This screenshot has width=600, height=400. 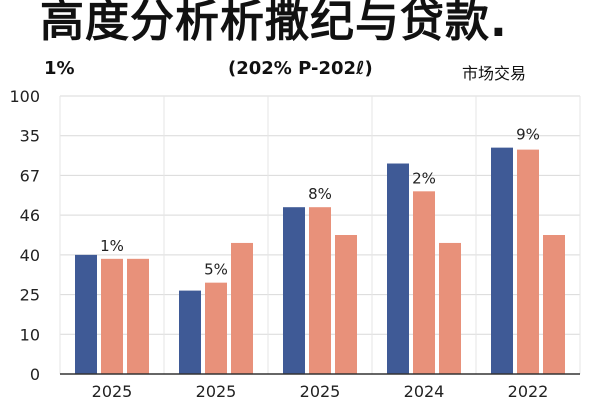 What do you see at coordinates (112, 246) in the screenshot?
I see `data-label: 1%` at bounding box center [112, 246].